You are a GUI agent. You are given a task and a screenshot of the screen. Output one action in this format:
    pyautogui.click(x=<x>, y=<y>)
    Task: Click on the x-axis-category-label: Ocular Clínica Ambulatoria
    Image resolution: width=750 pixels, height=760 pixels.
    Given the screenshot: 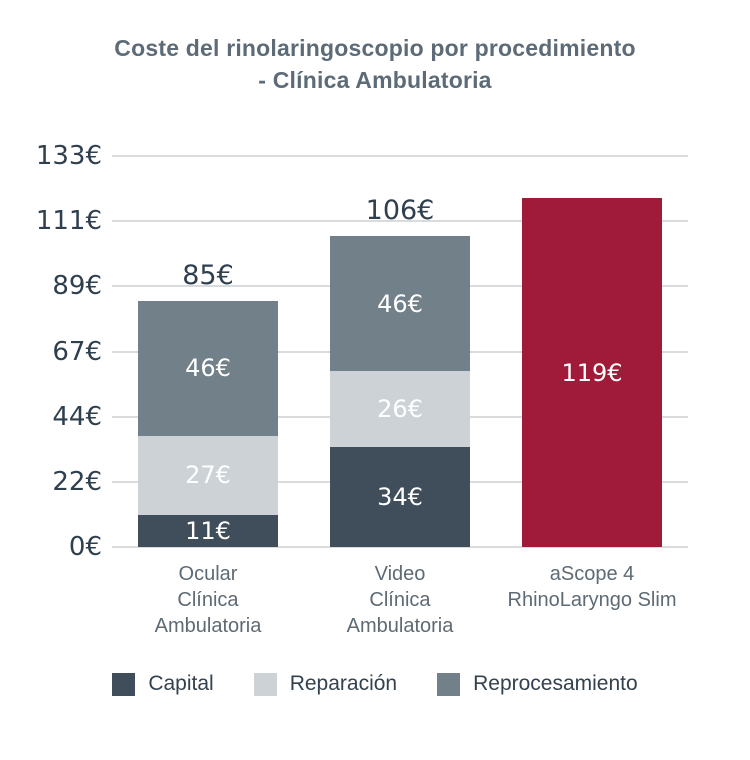 What is the action you would take?
    pyautogui.click(x=208, y=600)
    